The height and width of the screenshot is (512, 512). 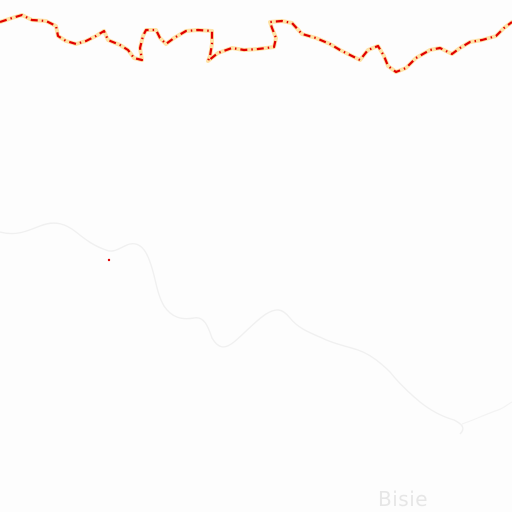 I want to click on national-border-line, so click(x=256, y=43).